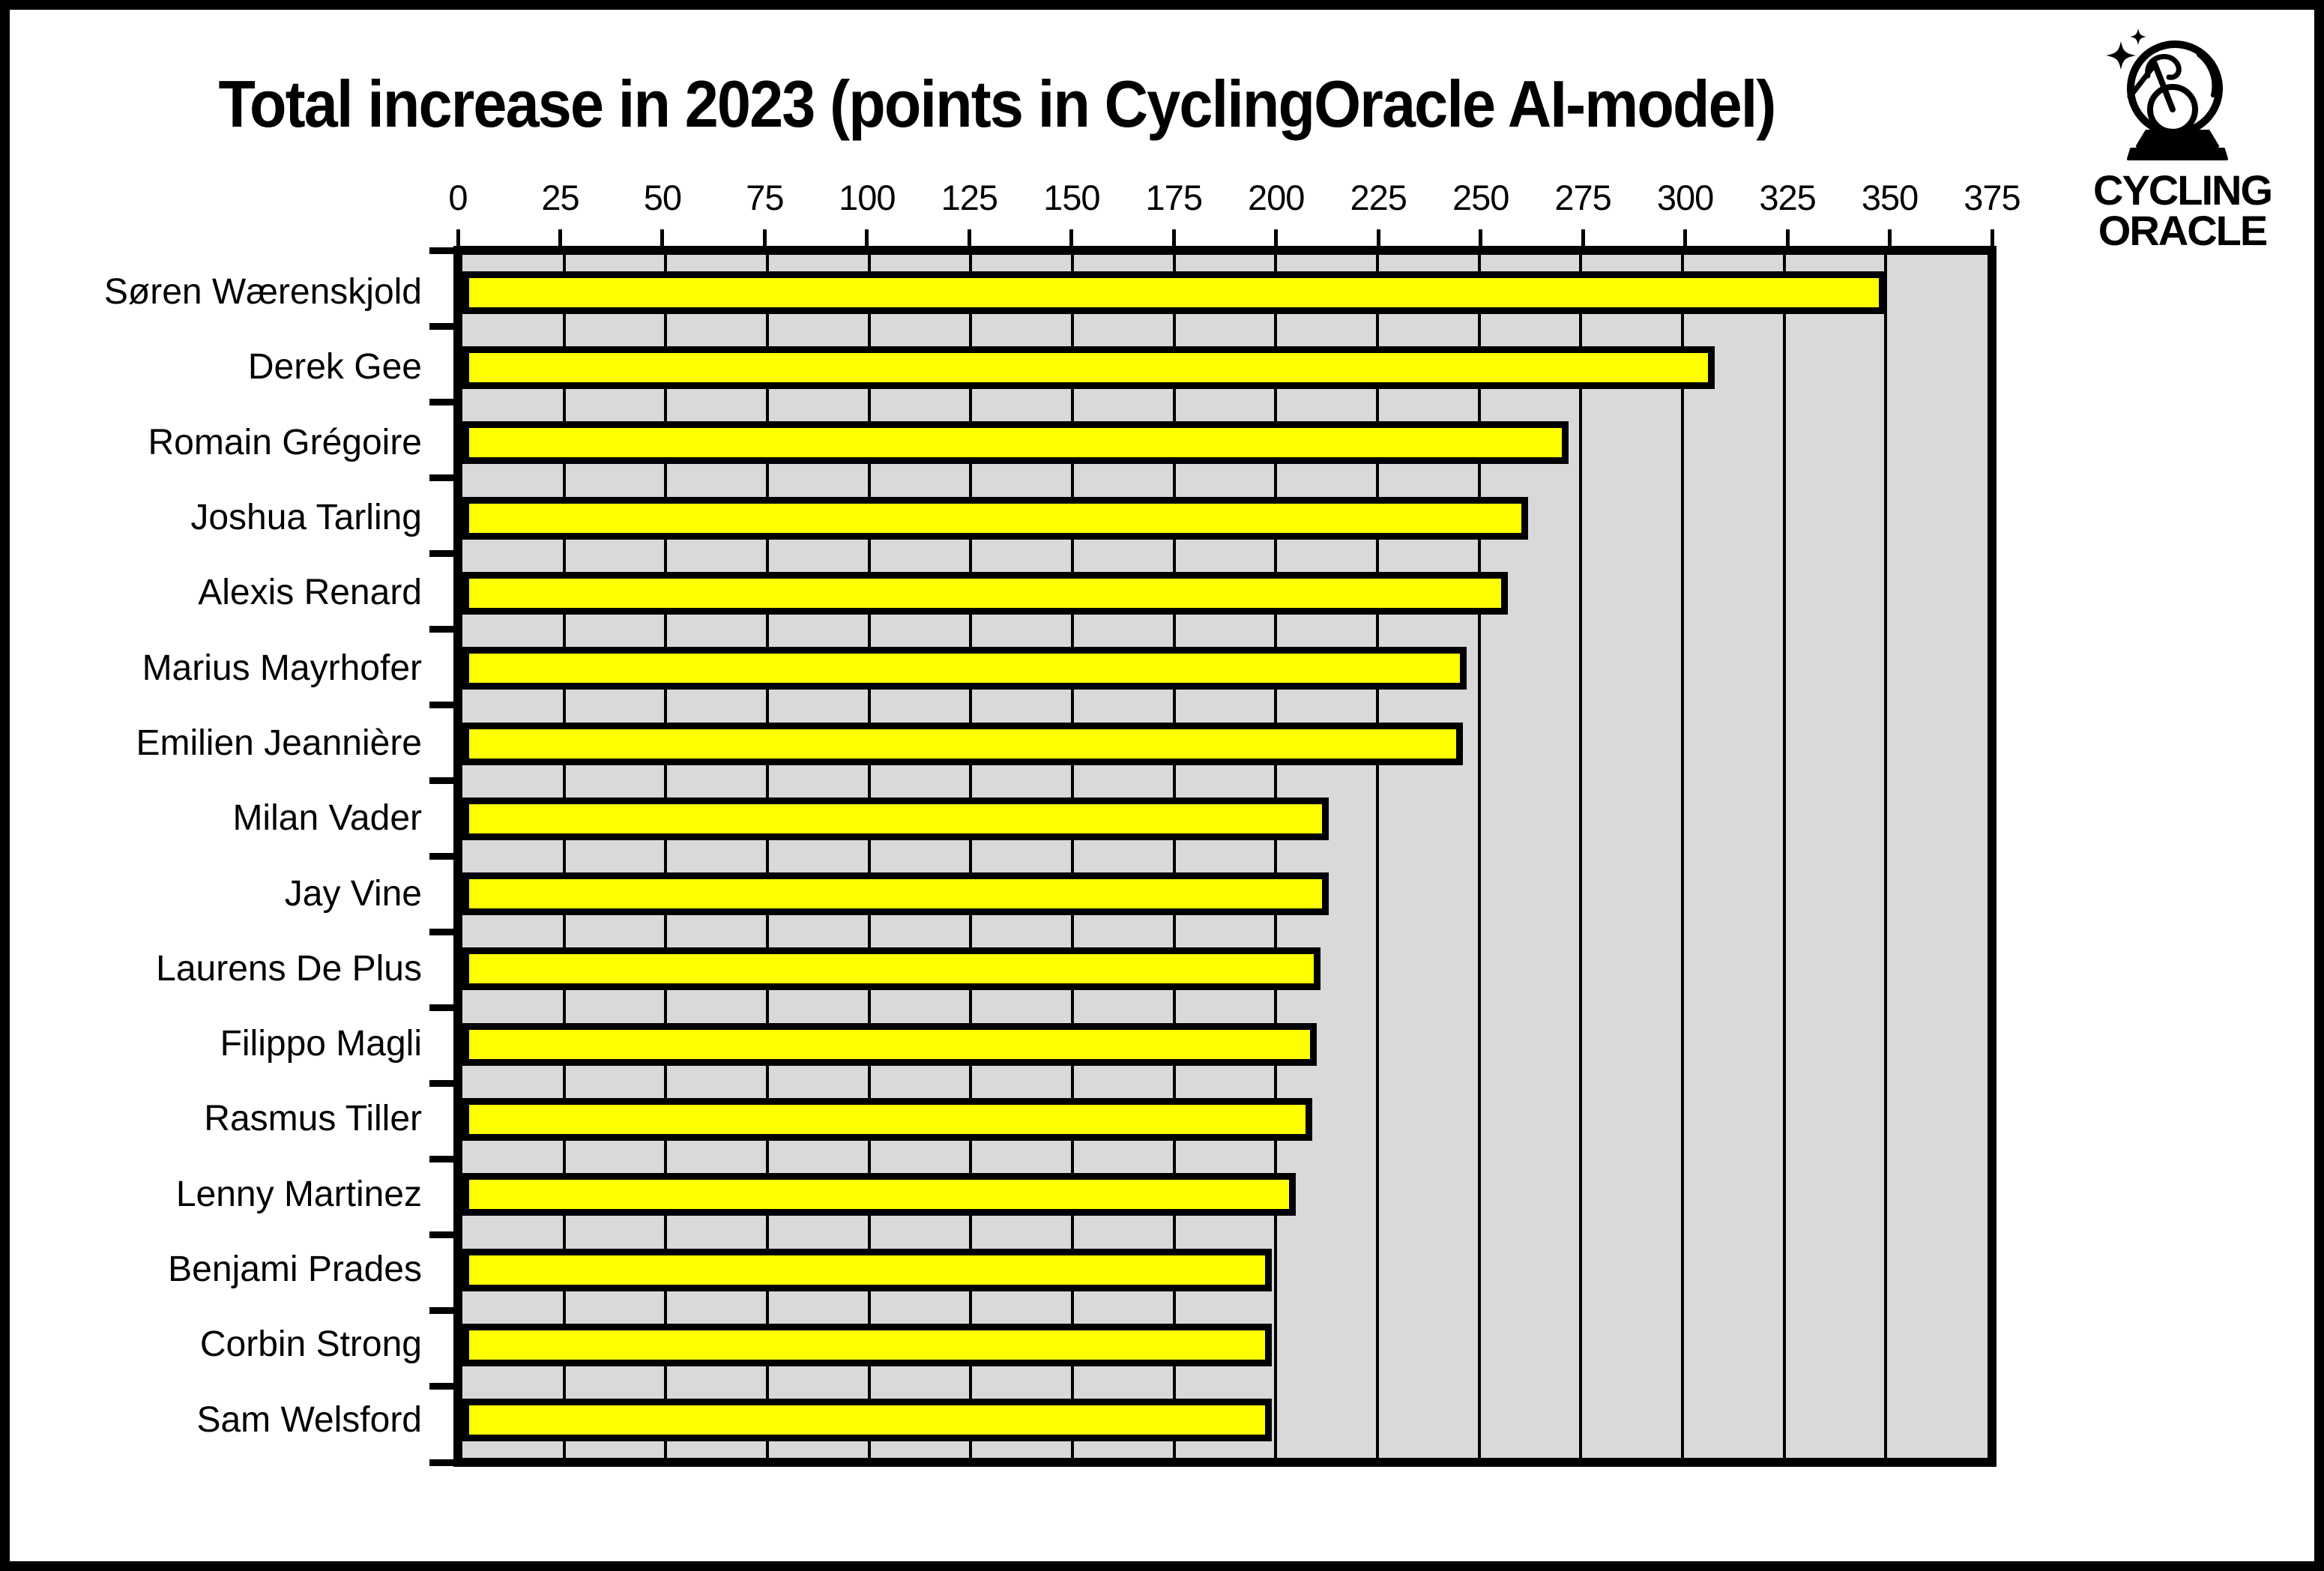  What do you see at coordinates (282, 668) in the screenshot?
I see `category-label: Marius Mayrhofer` at bounding box center [282, 668].